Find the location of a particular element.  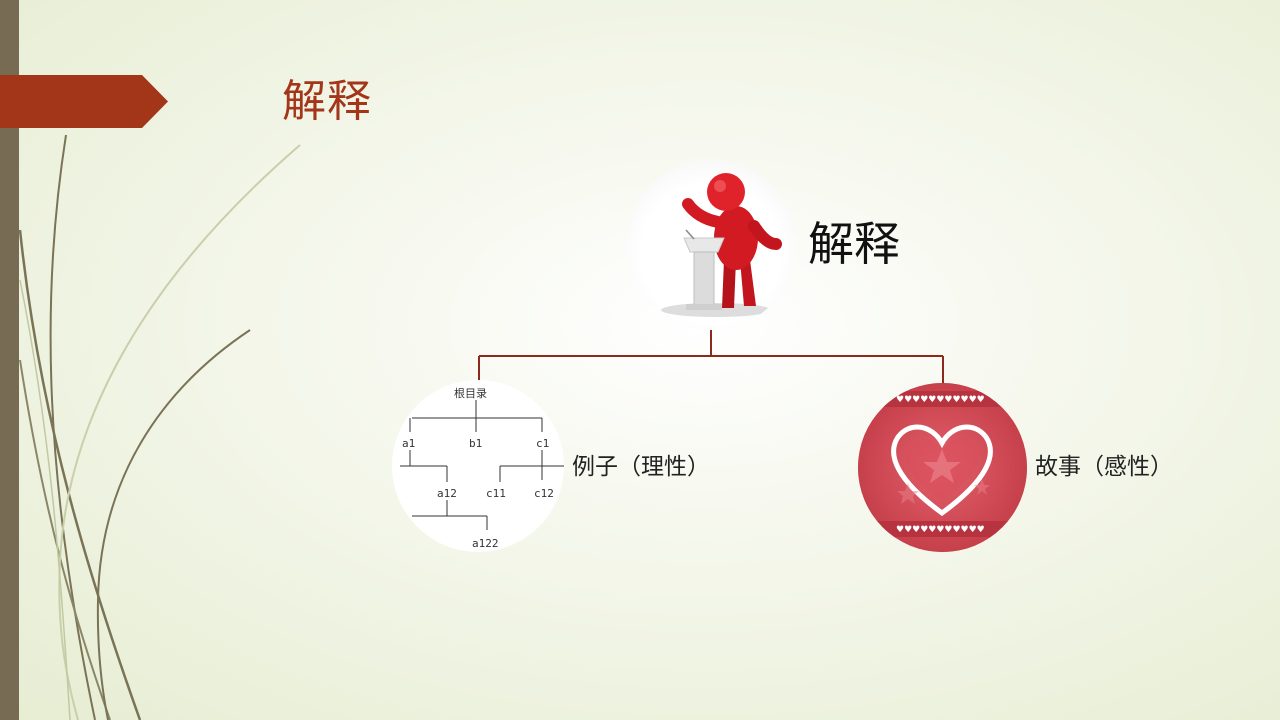

tree-root-label: 根目录 is located at coordinates (470, 393).